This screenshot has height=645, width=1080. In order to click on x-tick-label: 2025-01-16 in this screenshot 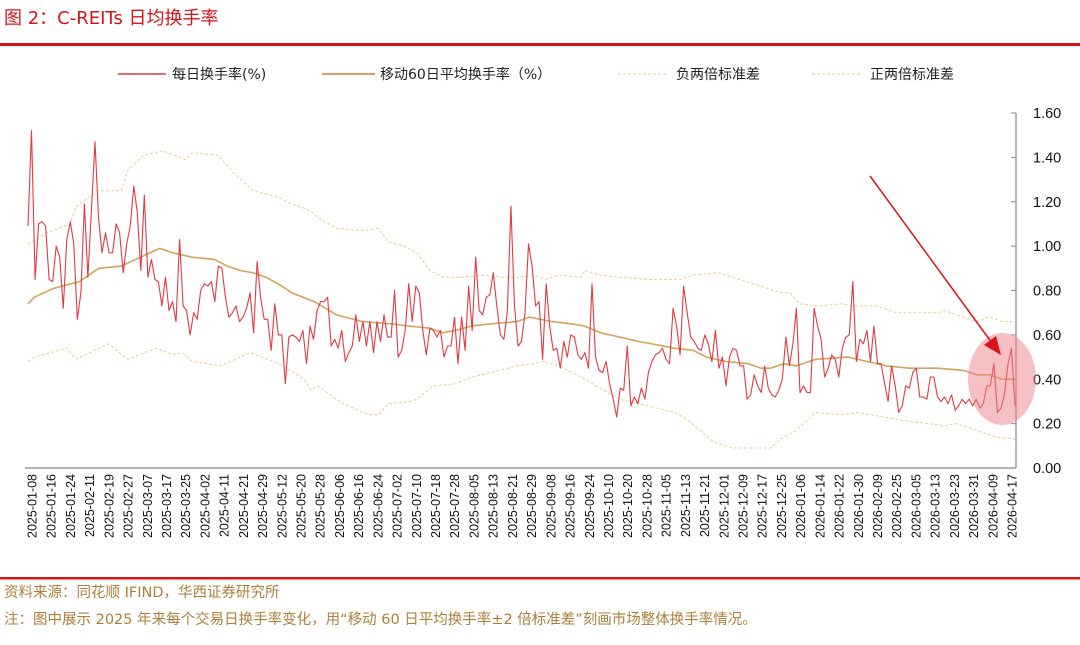, I will do `click(52, 506)`.